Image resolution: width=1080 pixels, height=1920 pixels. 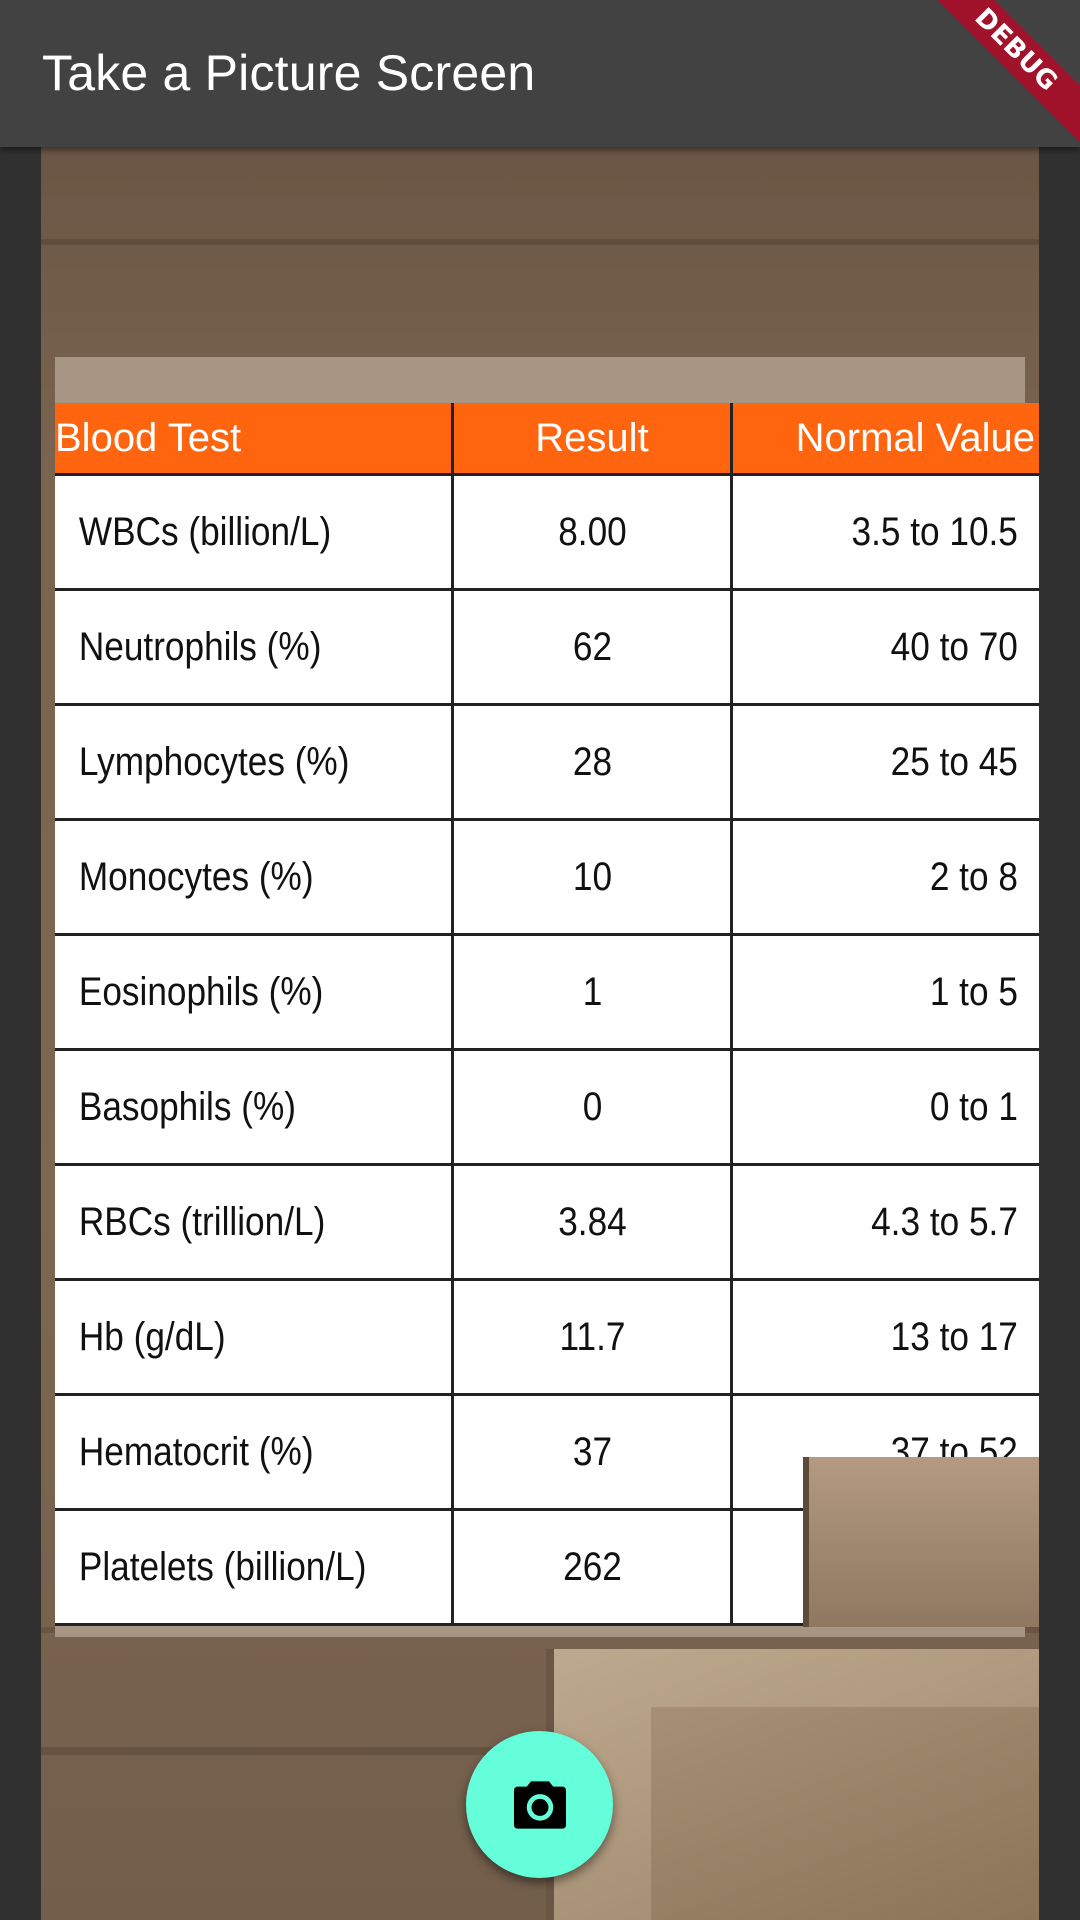 I want to click on cell-result: 10, so click(x=593, y=877).